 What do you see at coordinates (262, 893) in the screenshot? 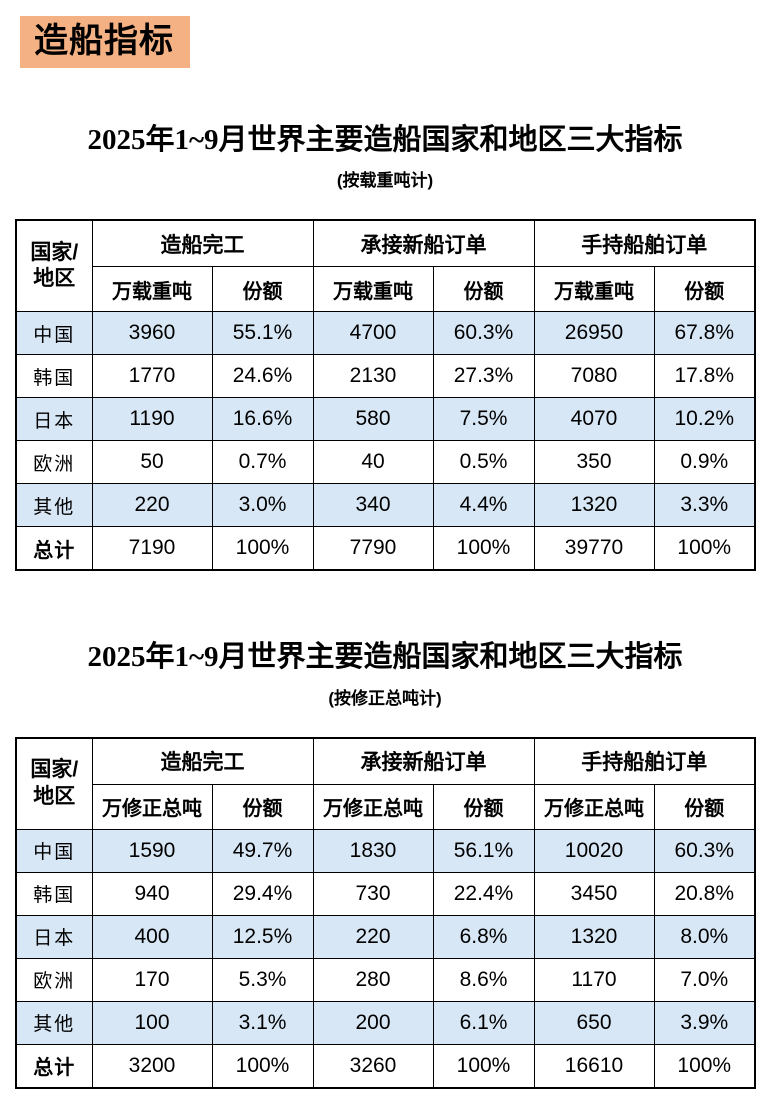
I see `cell-share: 29.4%` at bounding box center [262, 893].